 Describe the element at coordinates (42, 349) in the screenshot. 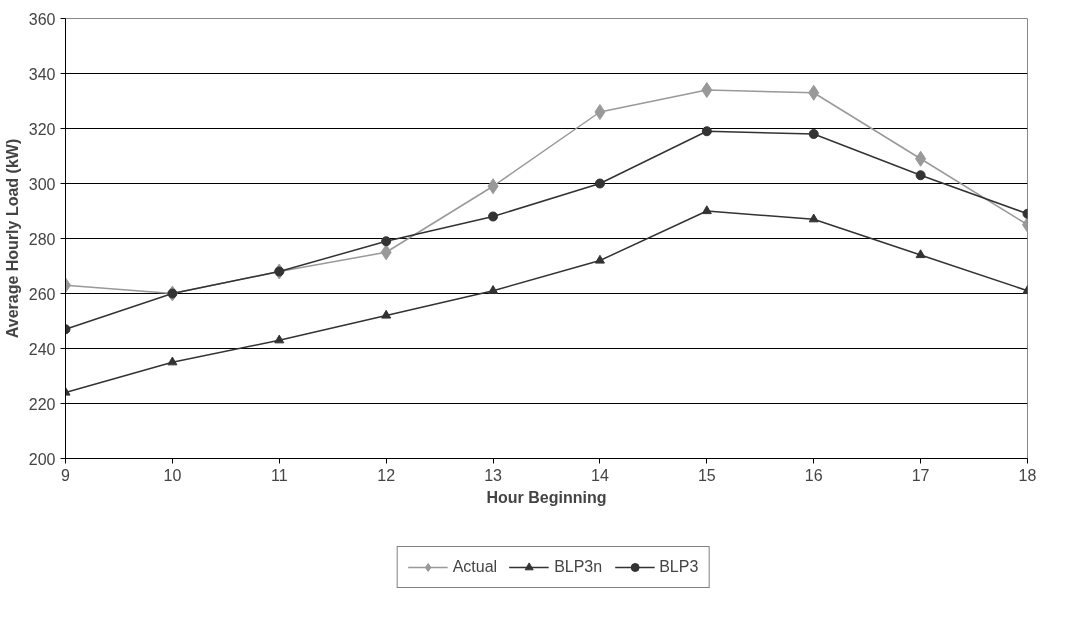

I see `y-tick-label: 240` at that location.